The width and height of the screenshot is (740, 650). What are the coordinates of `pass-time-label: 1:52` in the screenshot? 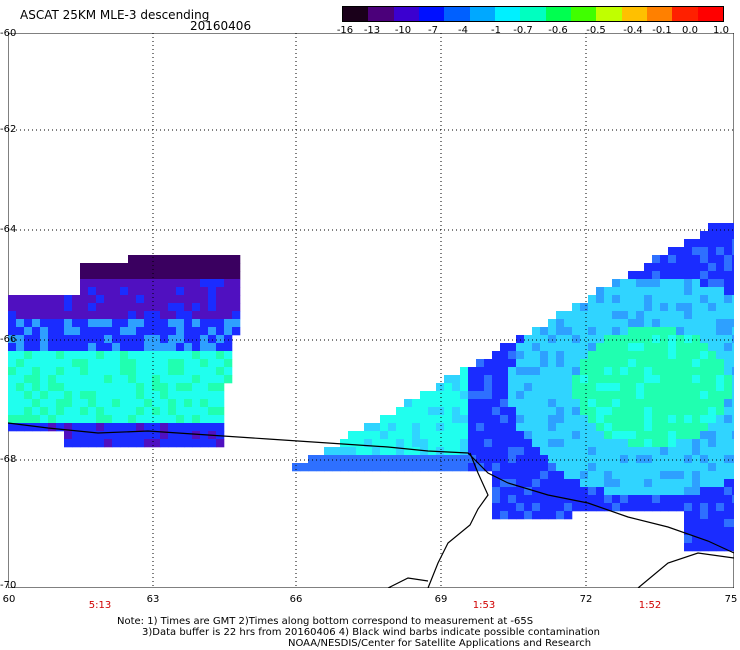 It's located at (650, 605).